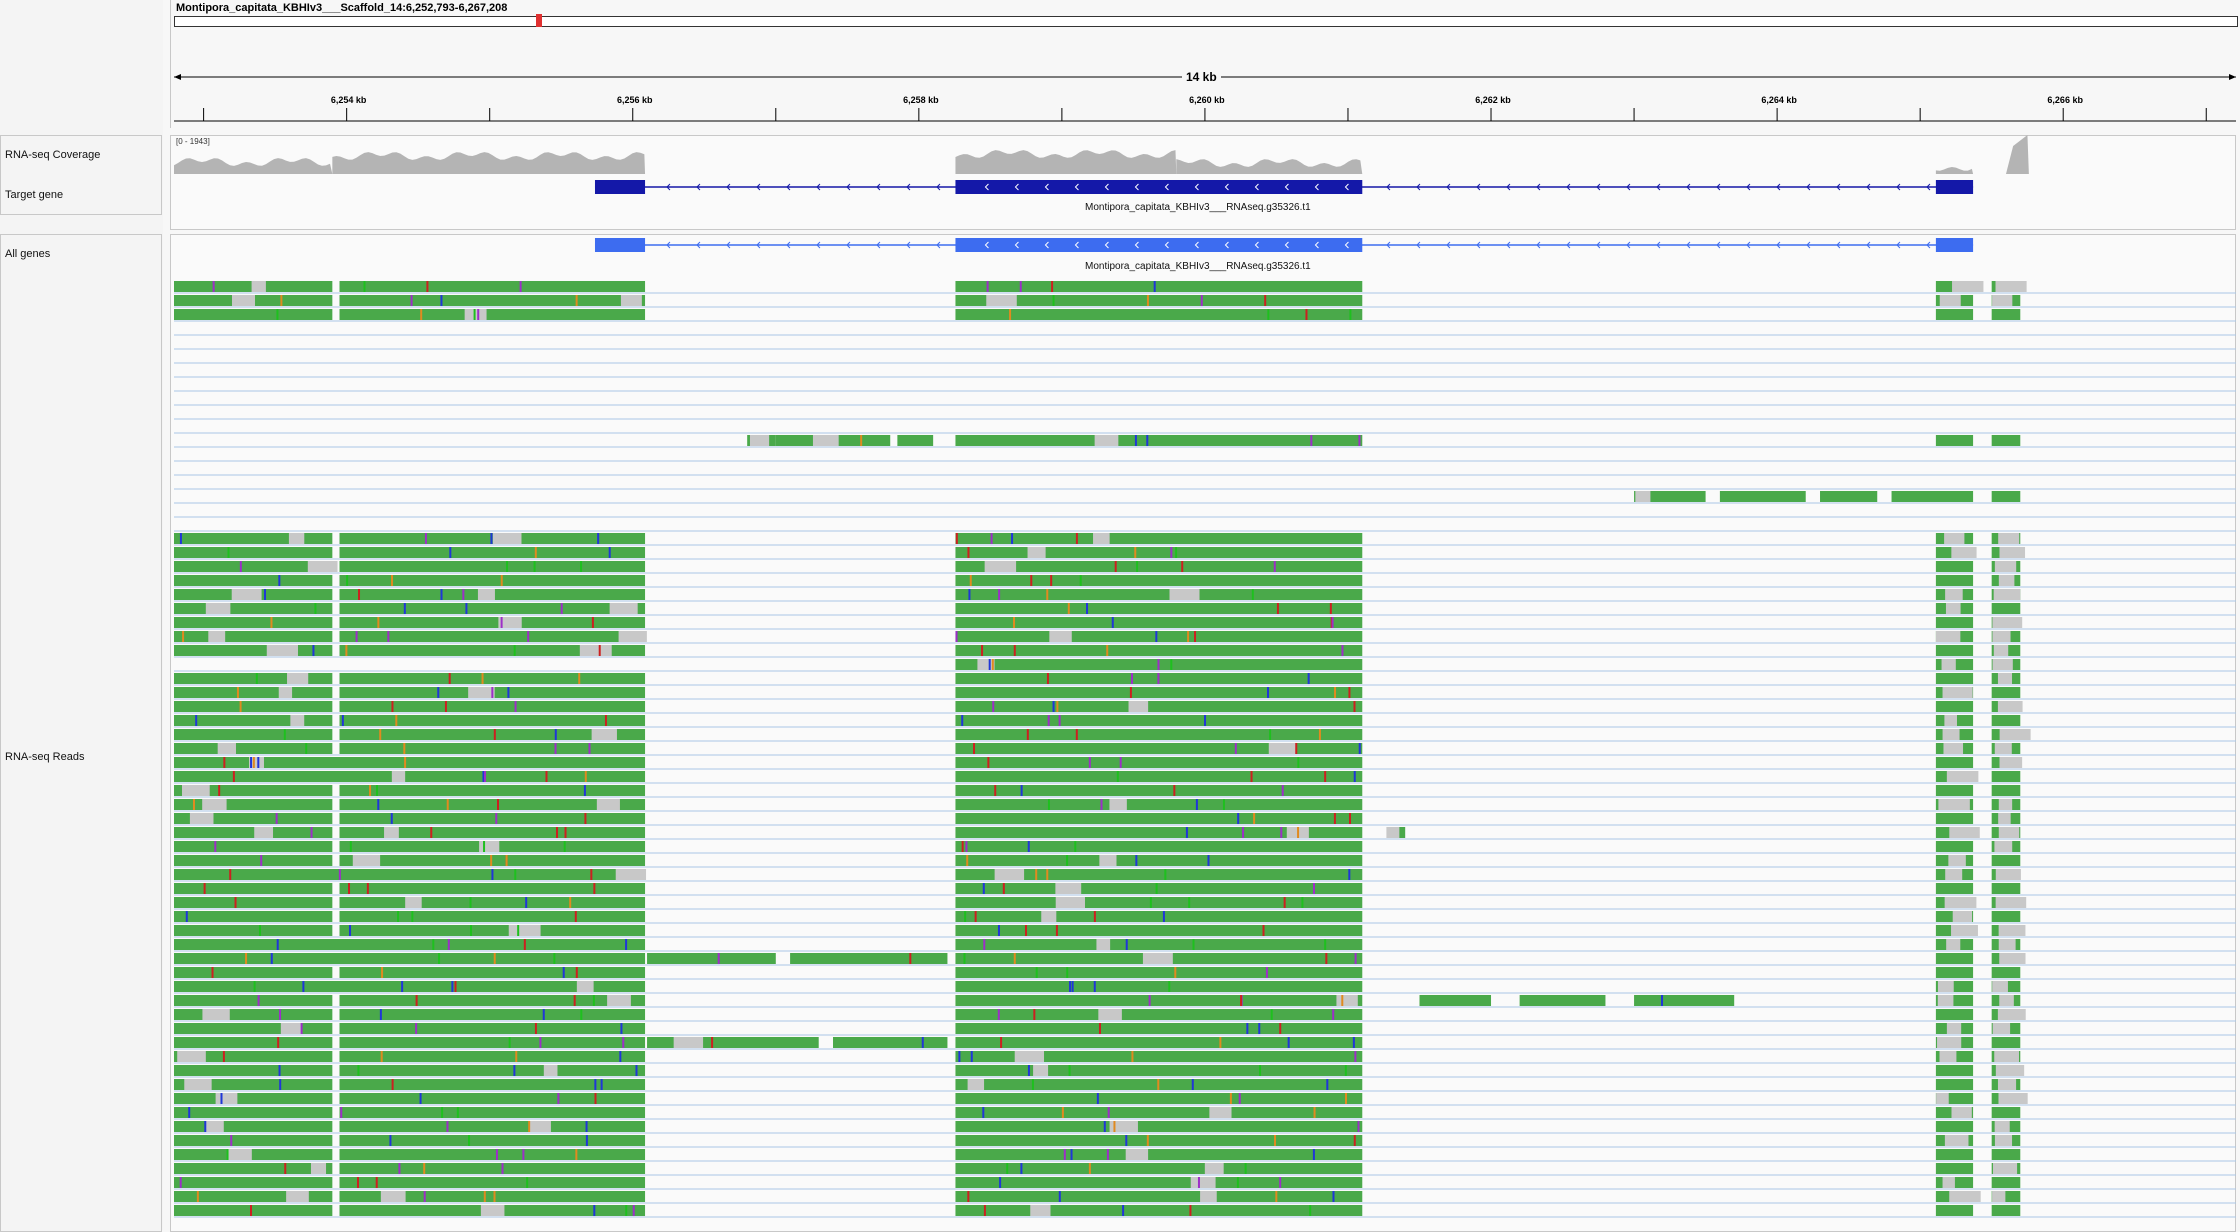 This screenshot has width=2240, height=1232. Describe the element at coordinates (1206, 21) in the screenshot. I see `chromosome-ideogram` at that location.